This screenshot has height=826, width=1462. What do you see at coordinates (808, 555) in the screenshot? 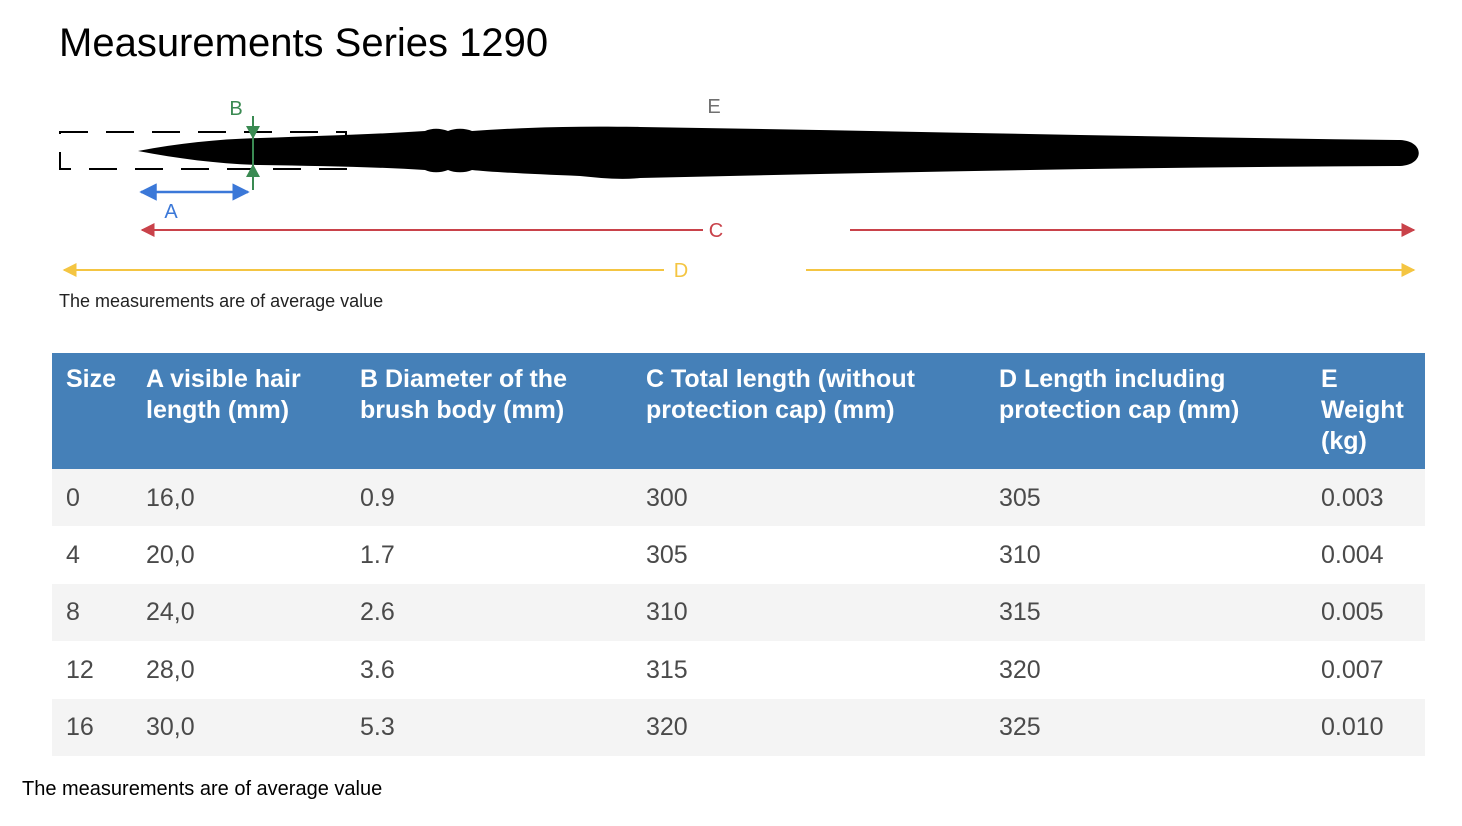
I see `cell-c: 305` at bounding box center [808, 555].